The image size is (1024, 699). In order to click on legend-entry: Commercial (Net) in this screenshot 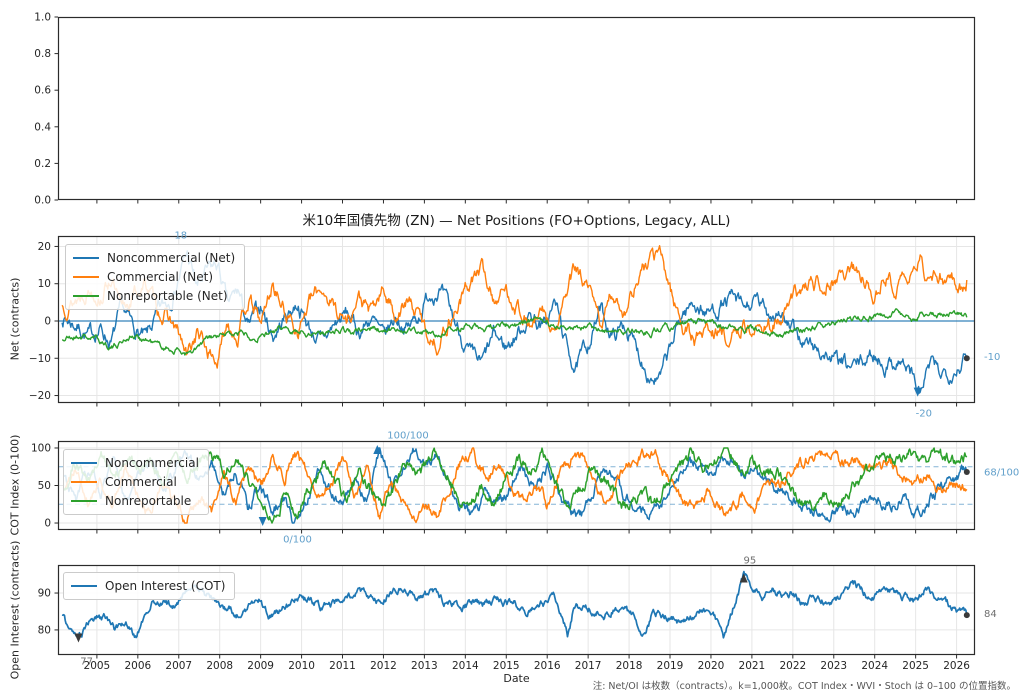, I will do `click(154, 277)`.